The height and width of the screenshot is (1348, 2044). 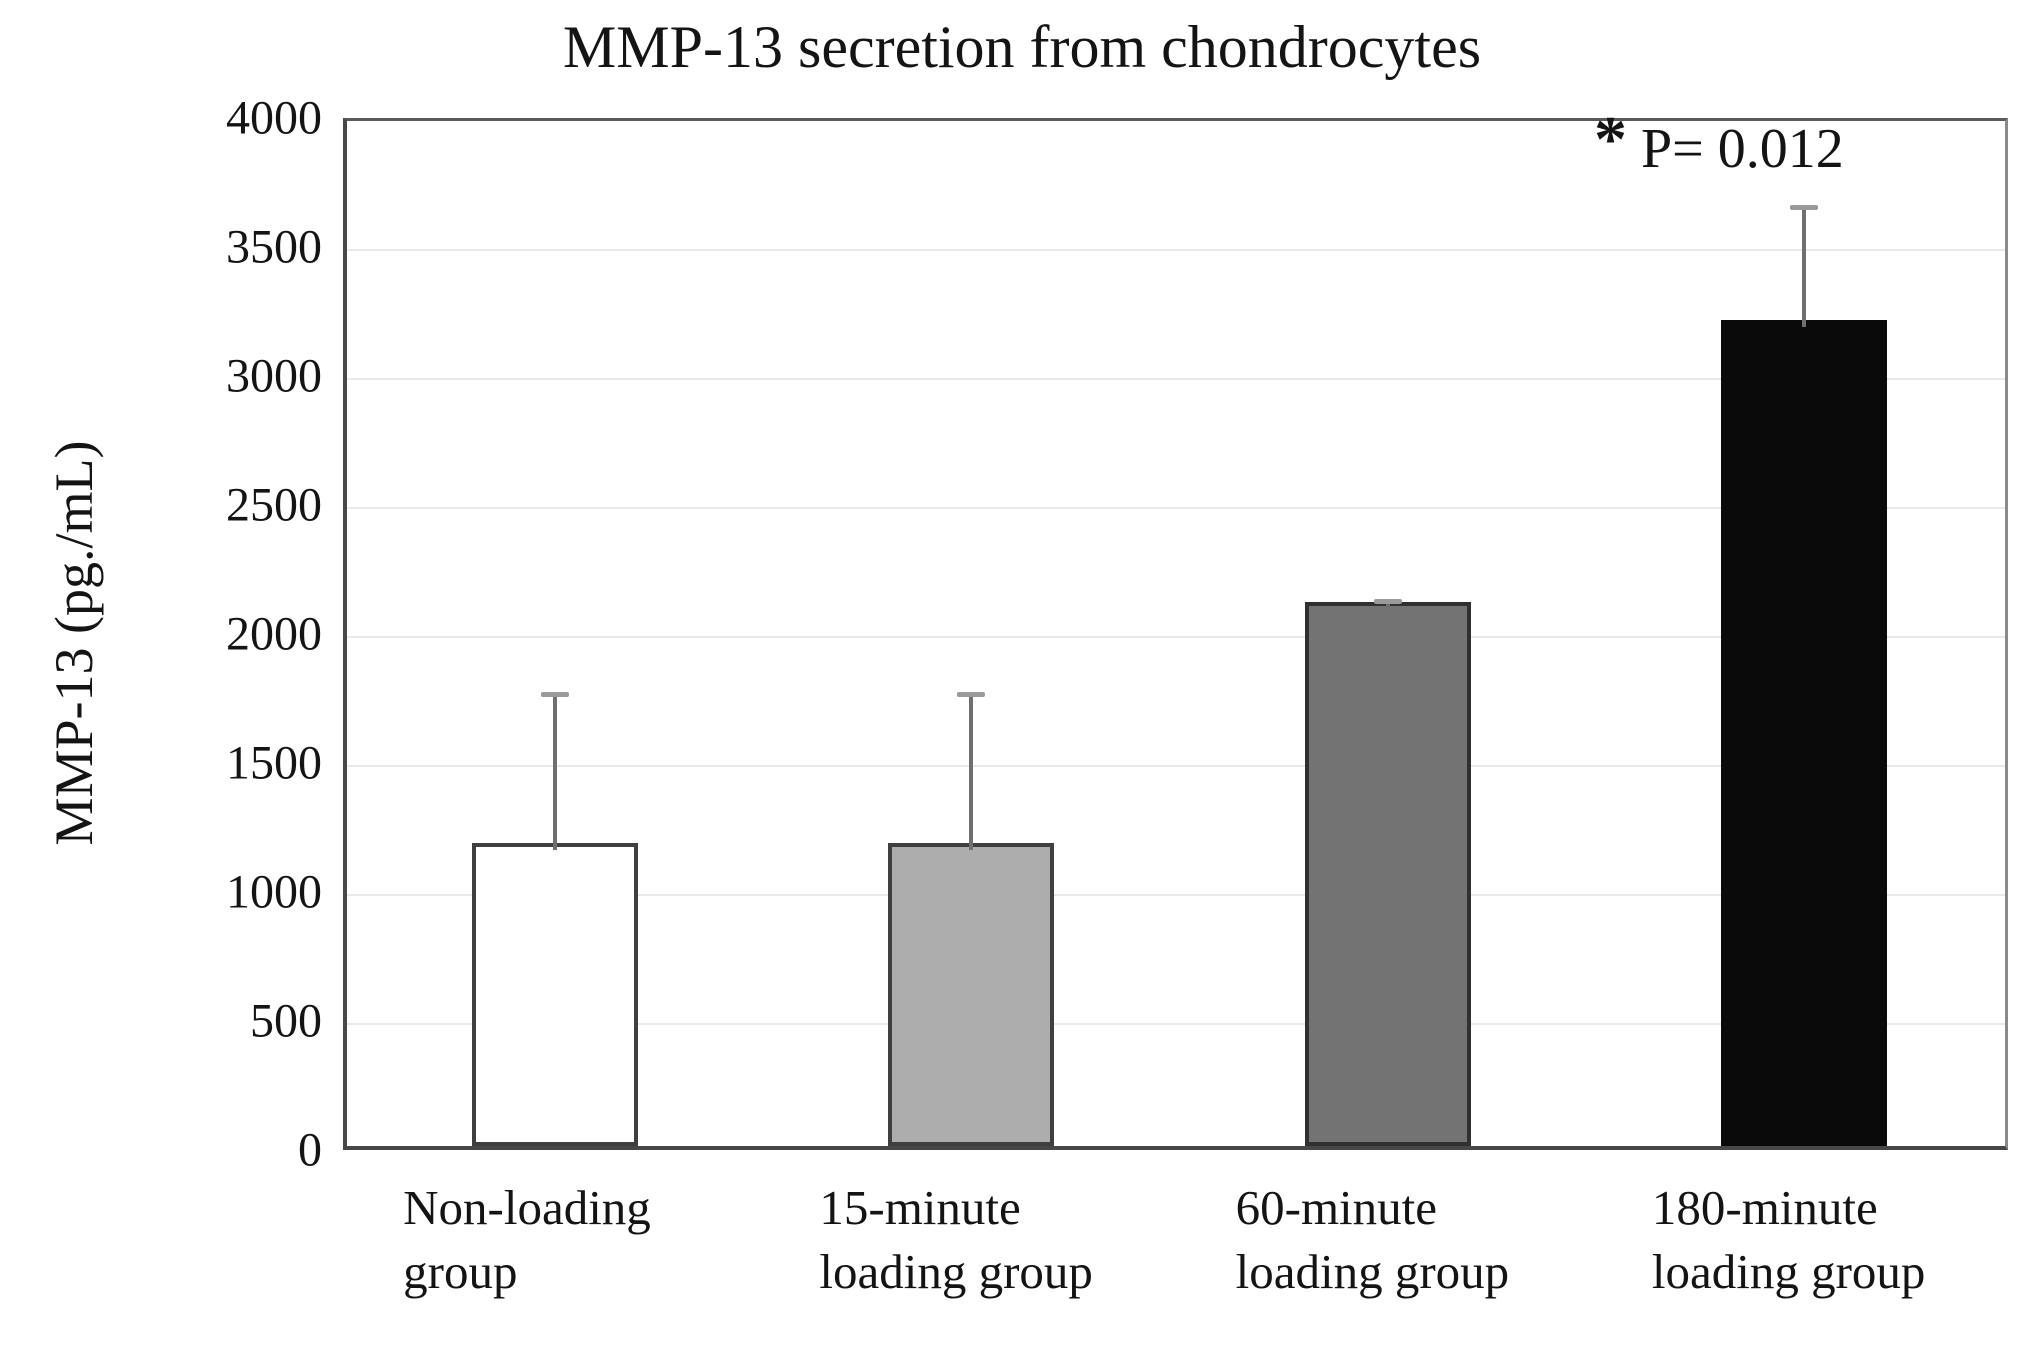 I want to click on y-tick-label-4000: 4000, so click(x=274, y=118).